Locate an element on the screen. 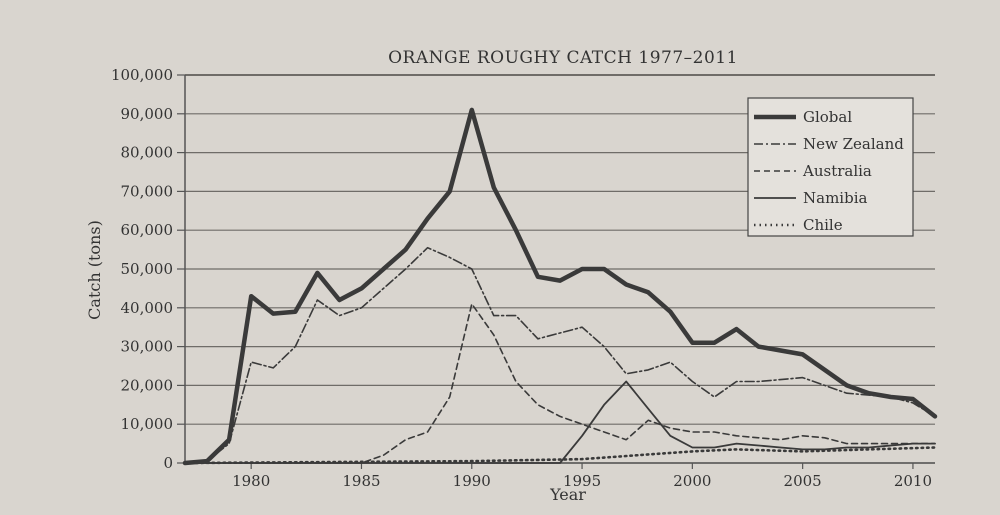 This screenshot has height=515, width=1000. x-axis-ticks: 1980 1985 1990 1995 2000 2005 2010 is located at coordinates (582, 476).